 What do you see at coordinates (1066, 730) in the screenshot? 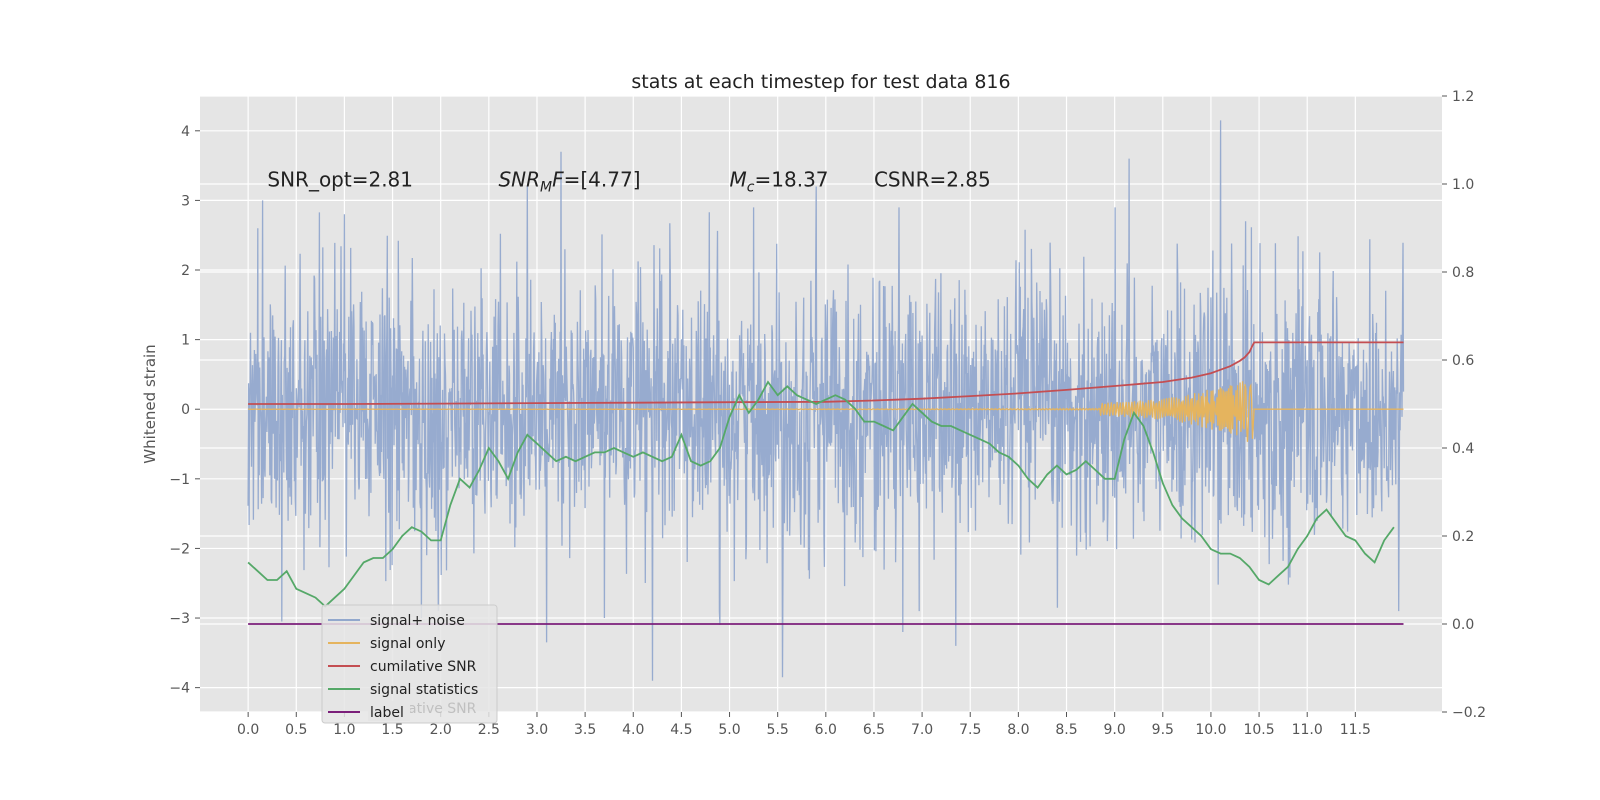
I see `x-tick-label-17: 8.5` at bounding box center [1066, 730].